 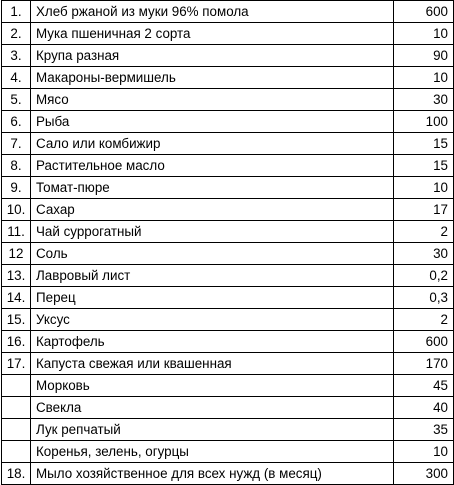 I want to click on product-name: Свекла, so click(x=212, y=407).